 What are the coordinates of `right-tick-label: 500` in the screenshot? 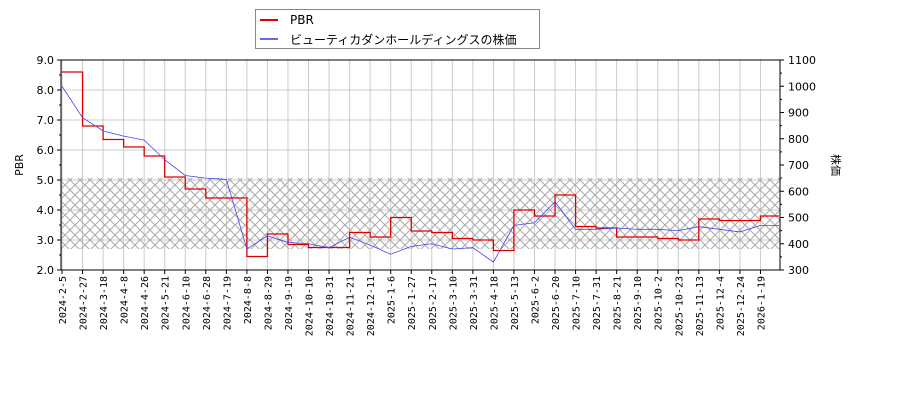 It's located at (798, 218).